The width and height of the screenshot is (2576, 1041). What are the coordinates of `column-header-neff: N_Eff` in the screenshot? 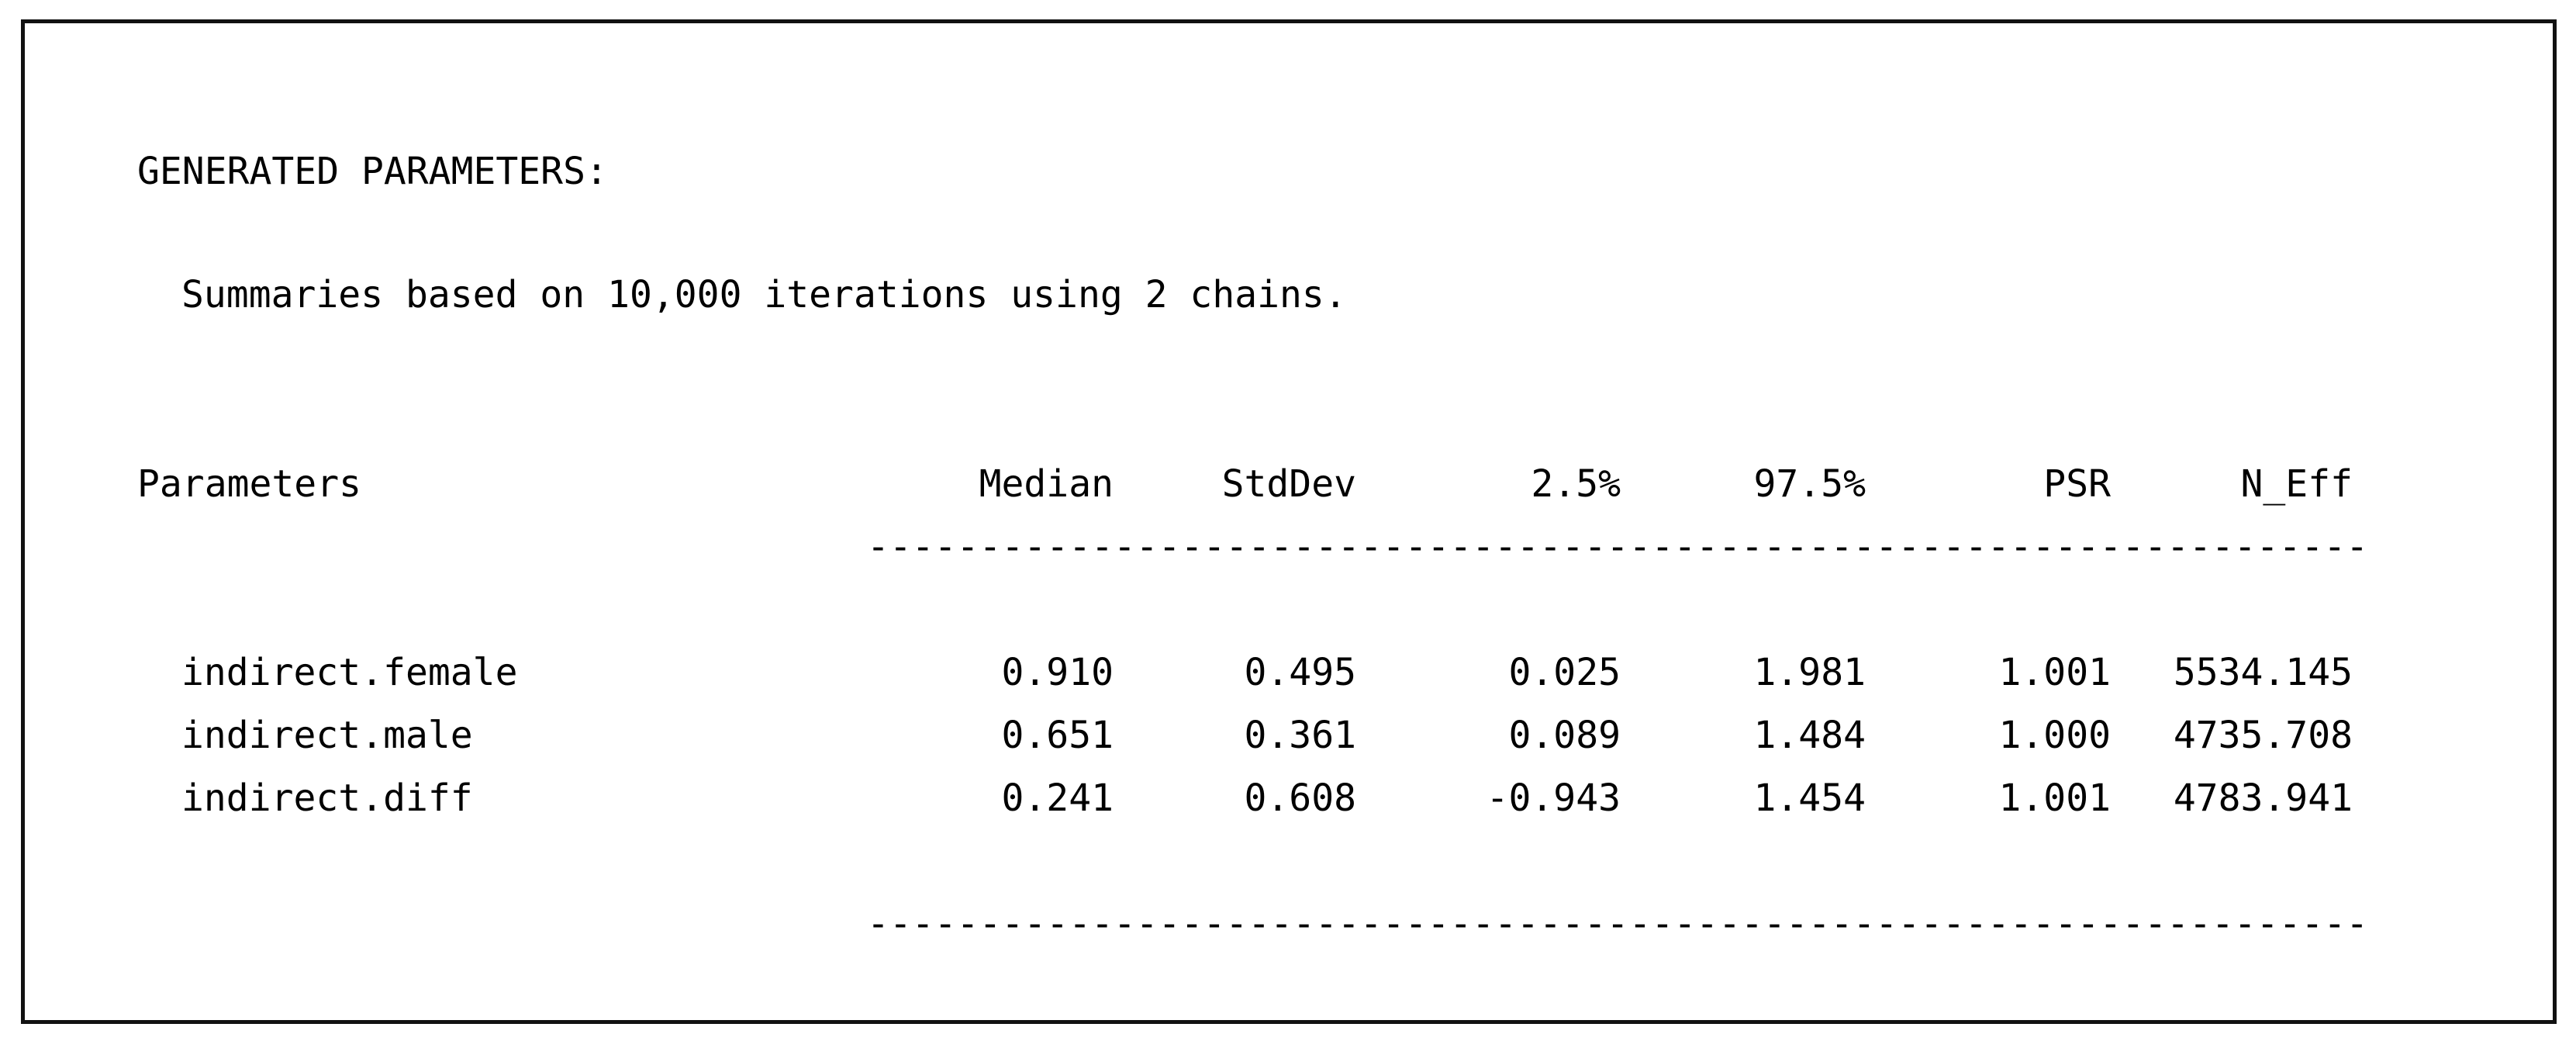 It's located at (2296, 484).